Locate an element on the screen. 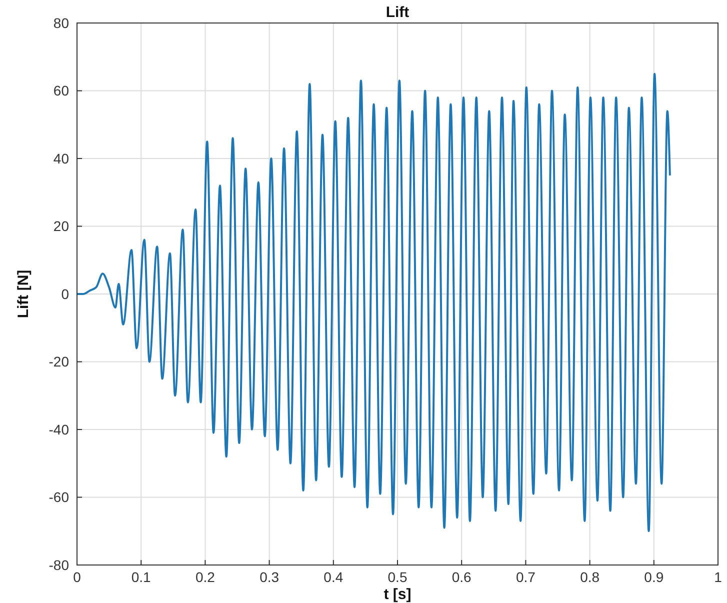 This screenshot has width=727, height=603. y-tick-label: 20 is located at coordinates (61, 226).